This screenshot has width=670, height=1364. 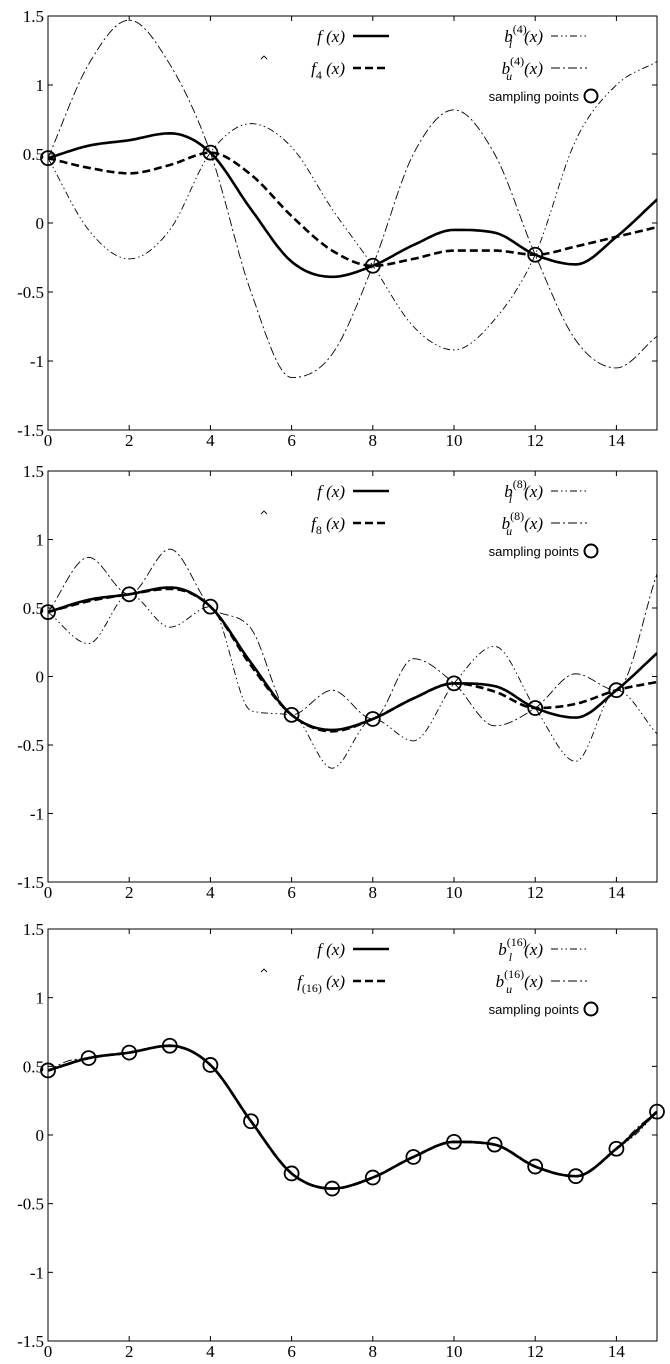 What do you see at coordinates (523, 491) in the screenshot?
I see `legend-label-bl: b(8) l (x)` at bounding box center [523, 491].